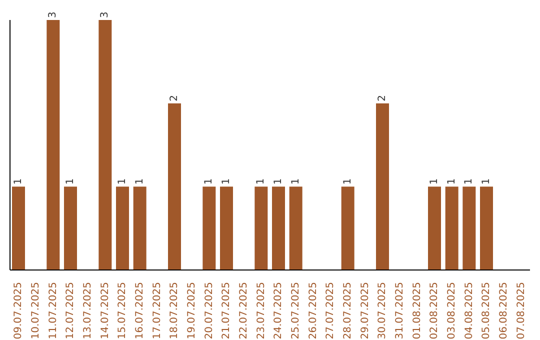 Image resolution: width=540 pixels, height=340 pixels. Describe the element at coordinates (504, 311) in the screenshot. I see `x-tick-label: 06.08.2025` at that location.